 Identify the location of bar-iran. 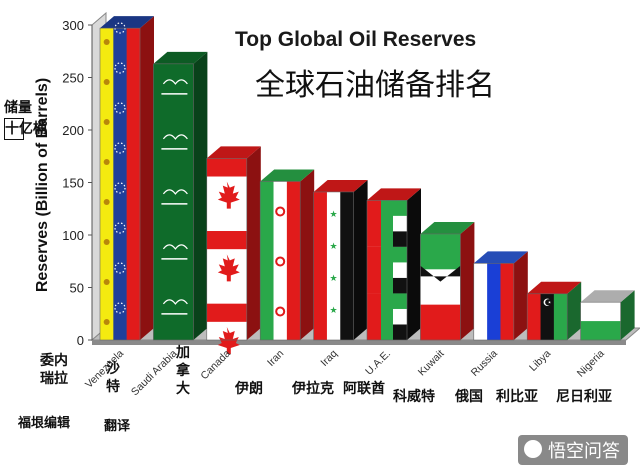
(287, 255).